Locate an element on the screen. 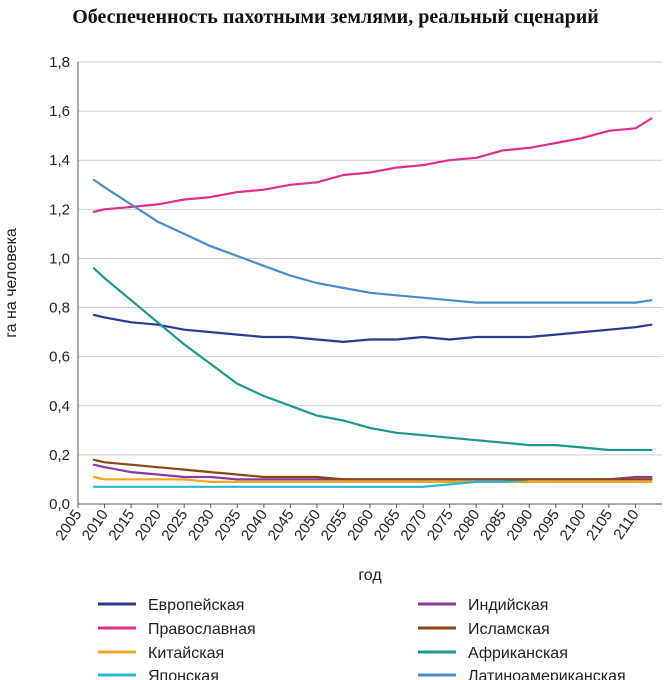  y-axis-label: га на человека is located at coordinates (11, 283).